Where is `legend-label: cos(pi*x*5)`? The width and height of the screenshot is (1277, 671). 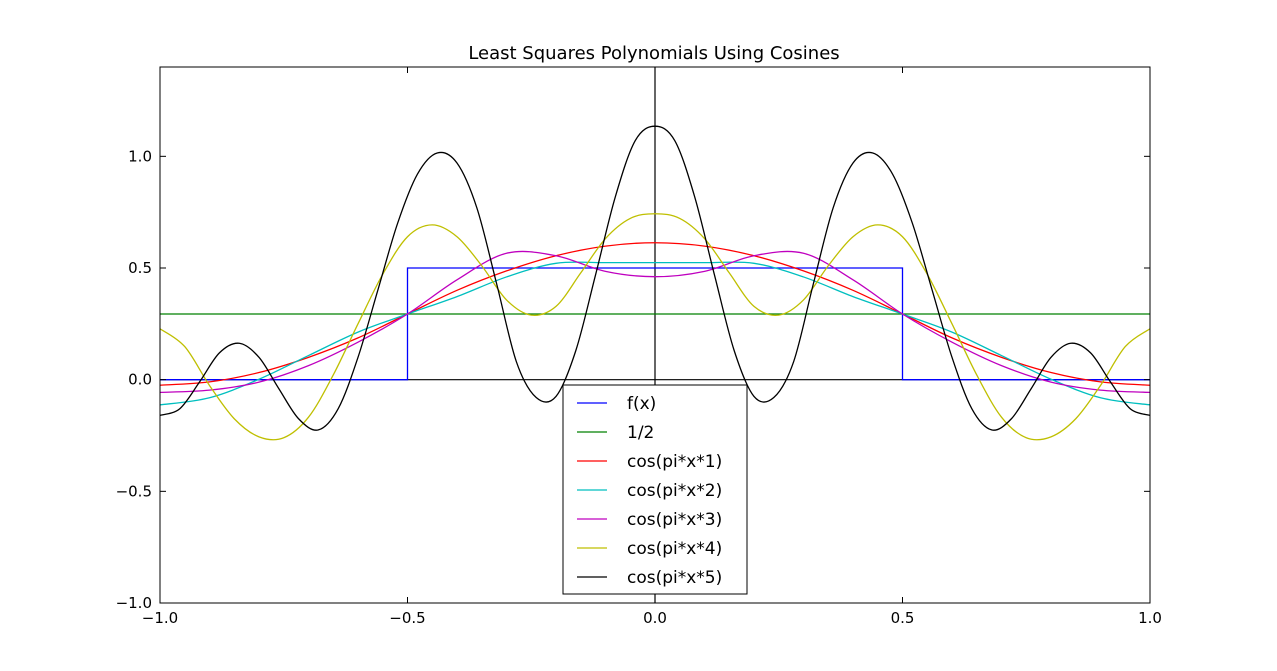
legend-label: cos(pi*x*5) is located at coordinates (674, 578).